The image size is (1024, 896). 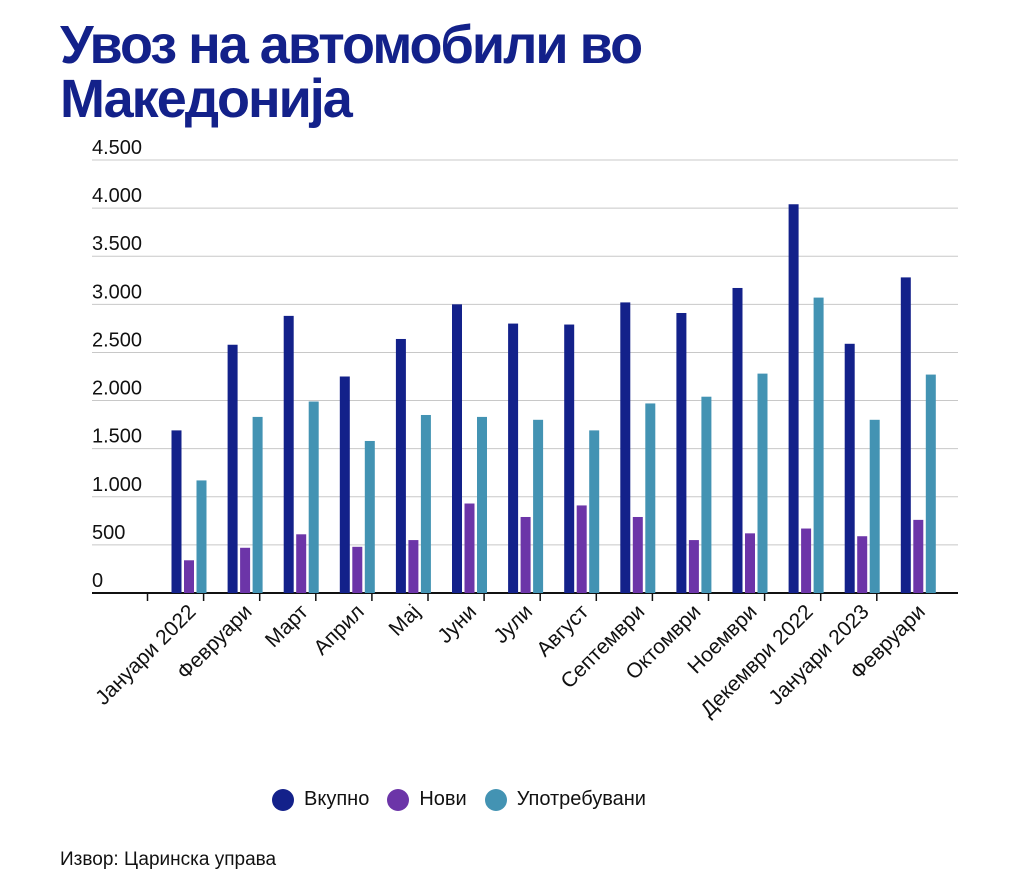 What do you see at coordinates (513, 624) in the screenshot?
I see `x-tick-label: Јули` at bounding box center [513, 624].